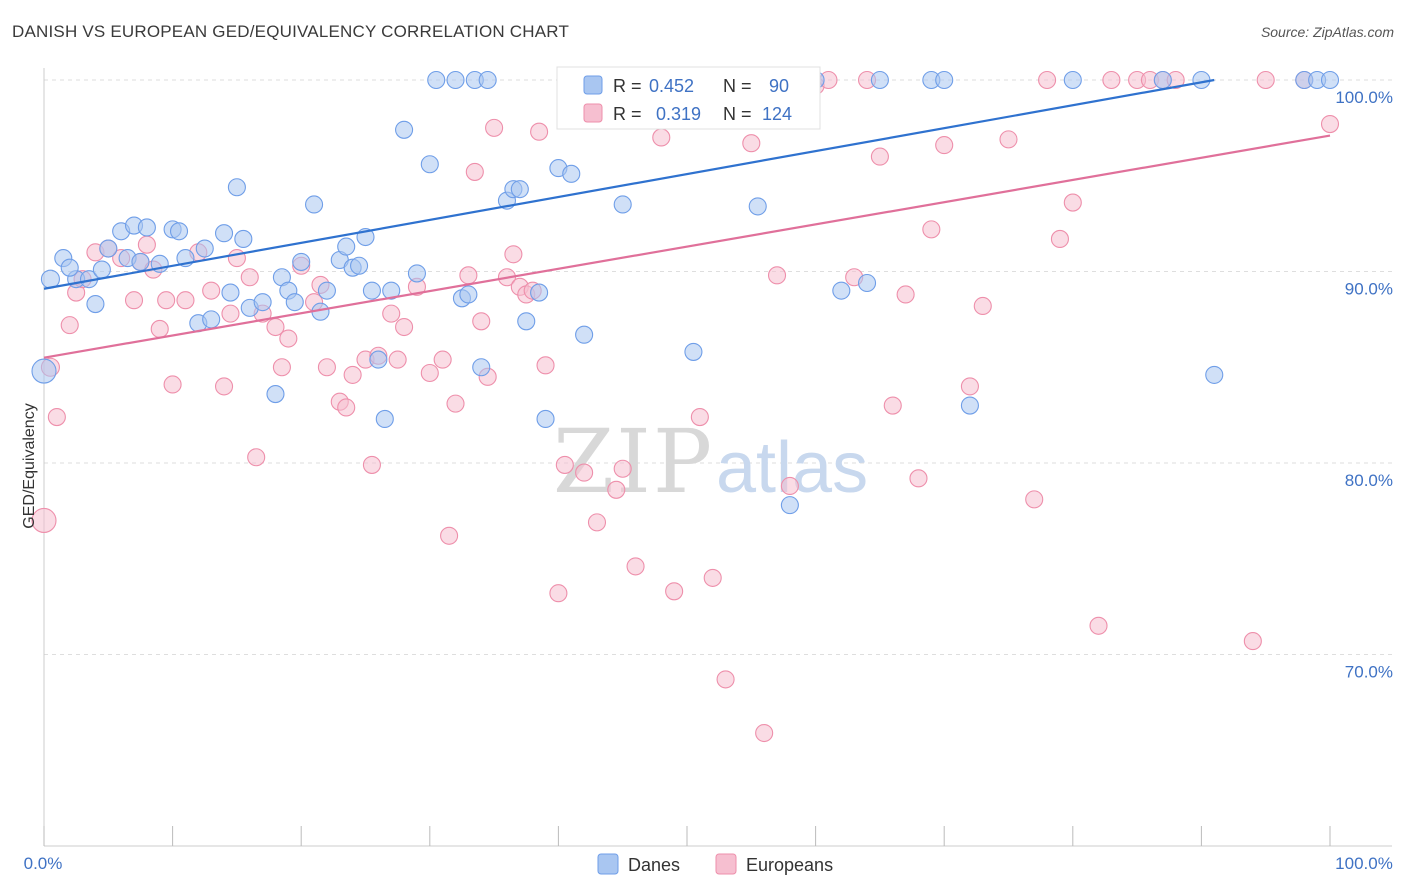 Image resolution: width=1406 pixels, height=892 pixels. What do you see at coordinates (654, 865) in the screenshot?
I see `danes-legend-label: Danes` at bounding box center [654, 865].